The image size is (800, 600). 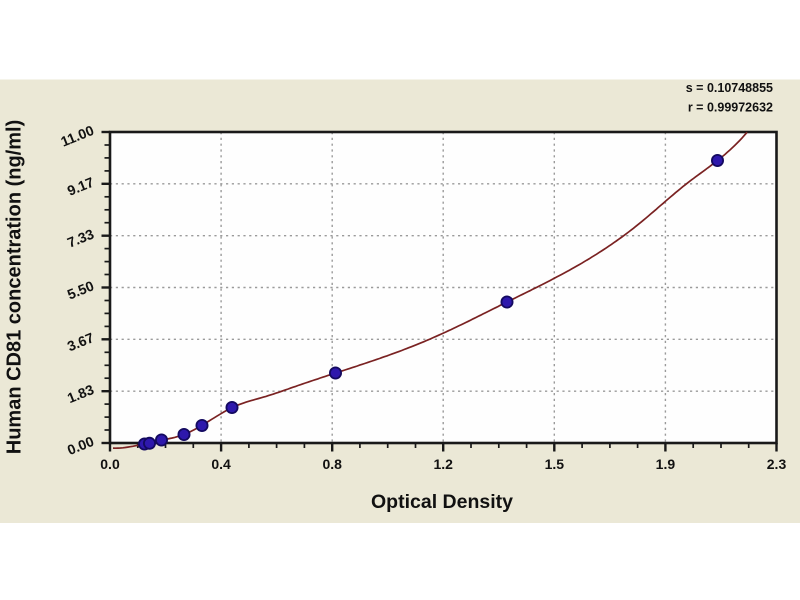 I want to click on svg-text: 0.8, so click(x=332, y=464).